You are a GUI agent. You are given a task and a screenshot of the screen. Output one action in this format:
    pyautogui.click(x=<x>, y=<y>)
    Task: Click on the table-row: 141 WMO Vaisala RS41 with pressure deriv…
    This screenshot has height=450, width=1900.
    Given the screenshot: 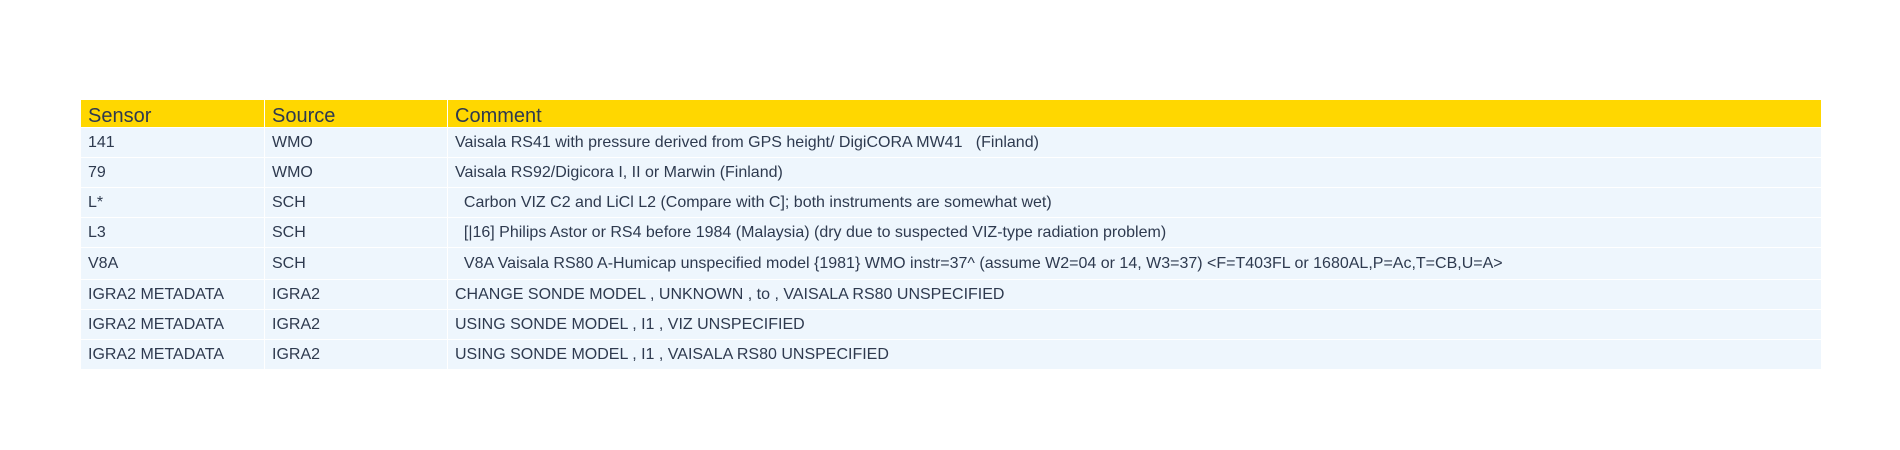 What is the action you would take?
    pyautogui.click(x=951, y=142)
    